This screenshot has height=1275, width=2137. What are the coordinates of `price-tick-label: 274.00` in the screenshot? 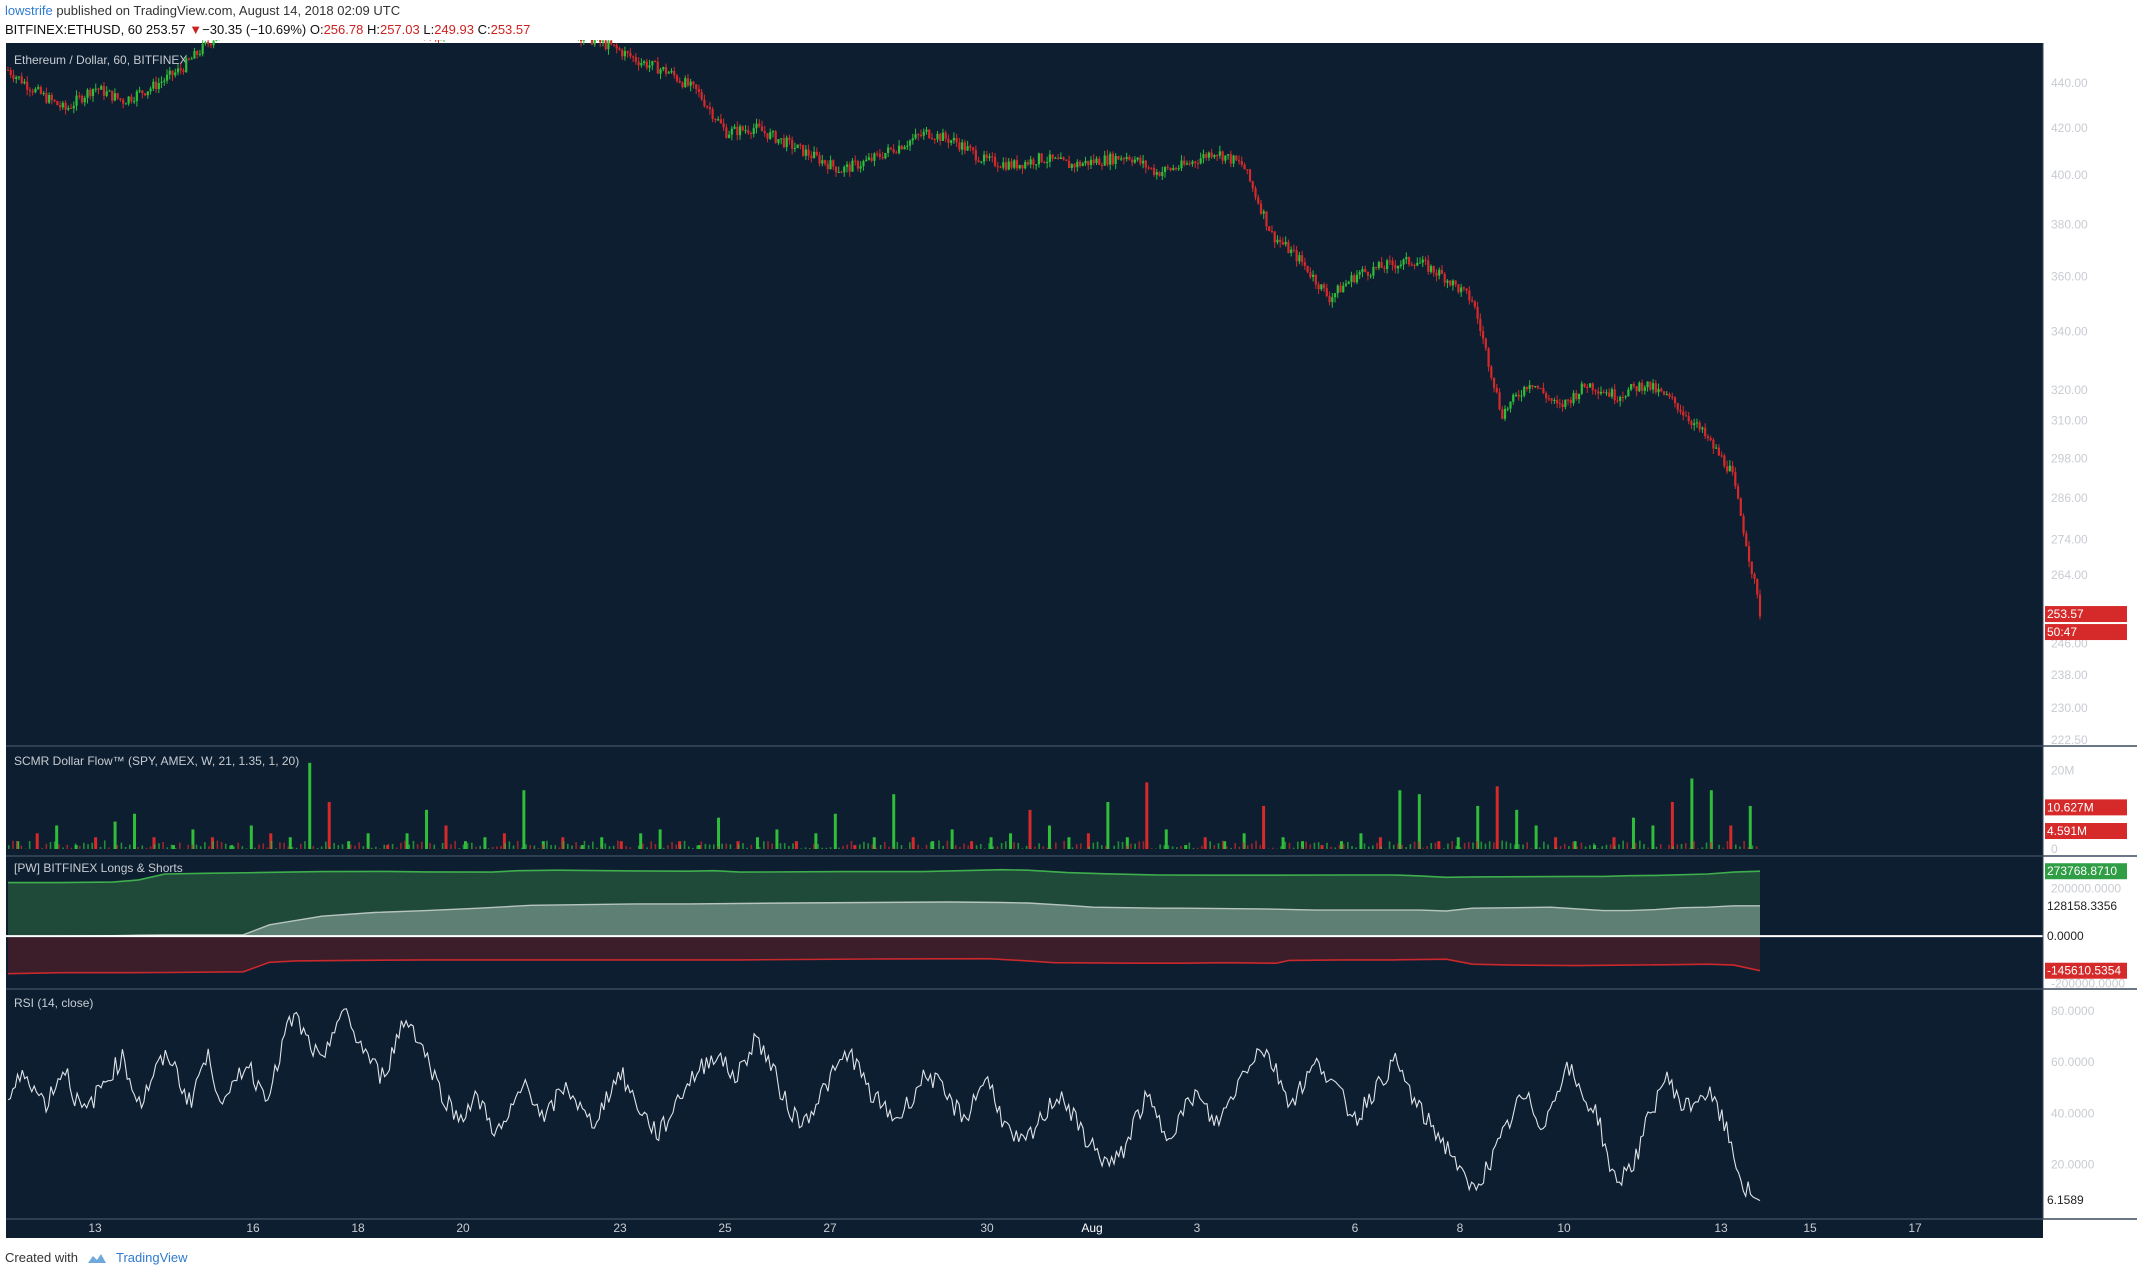 It's located at (2069, 539).